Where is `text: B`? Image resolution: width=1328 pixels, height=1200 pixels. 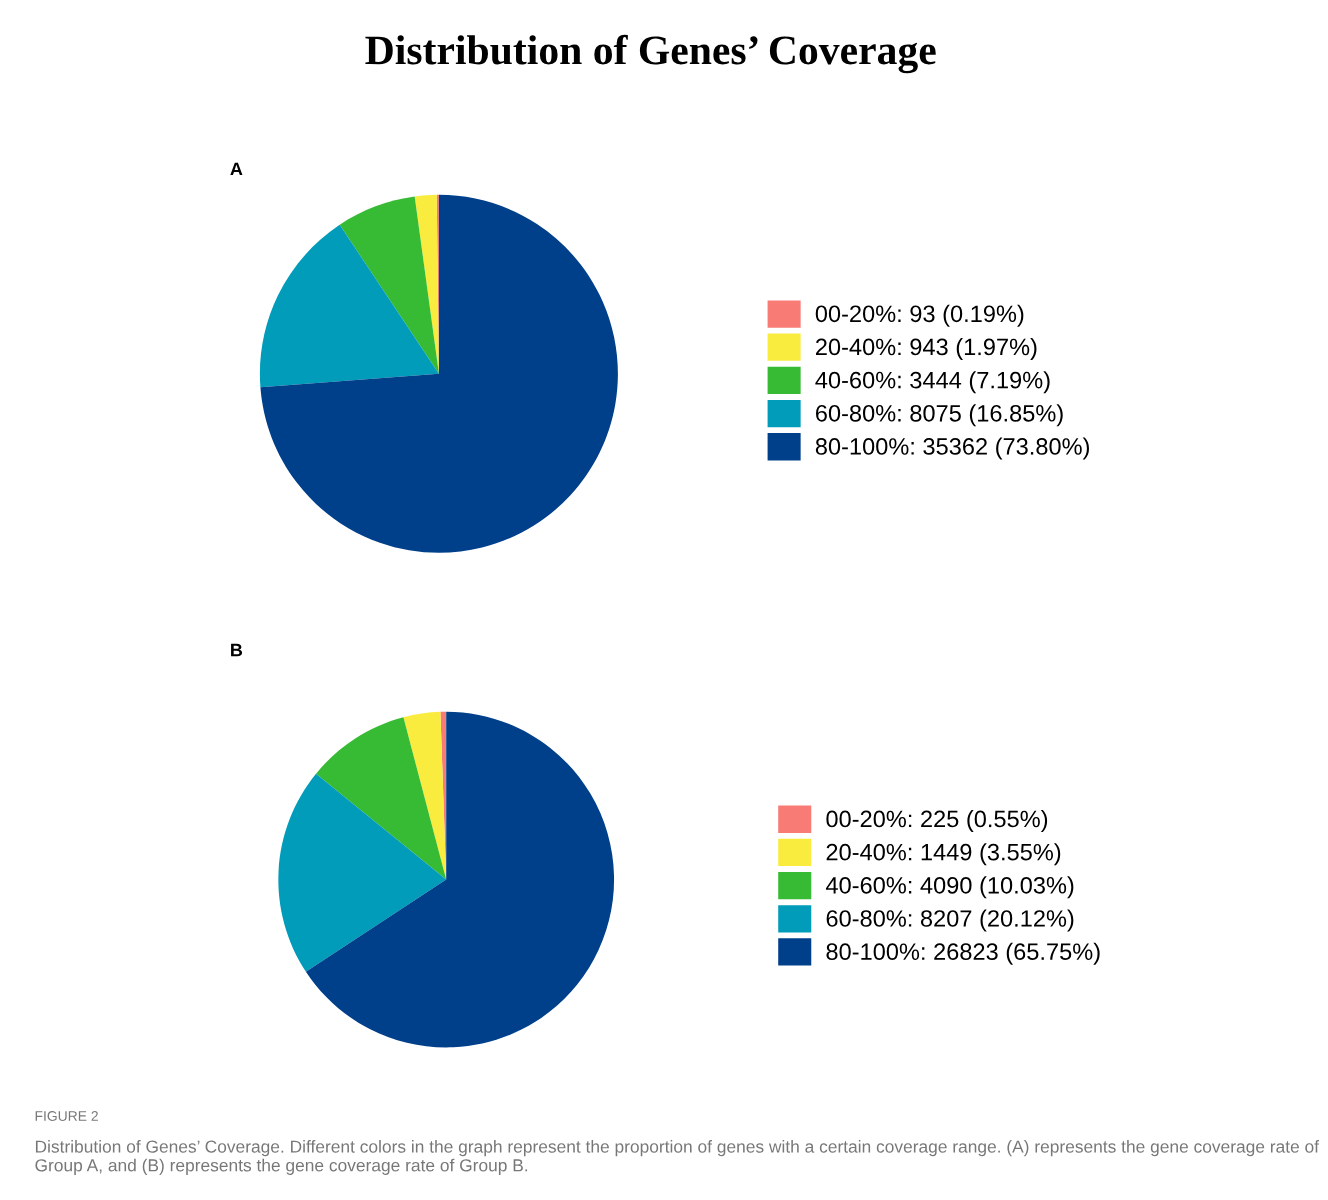
text: B is located at coordinates (237, 650).